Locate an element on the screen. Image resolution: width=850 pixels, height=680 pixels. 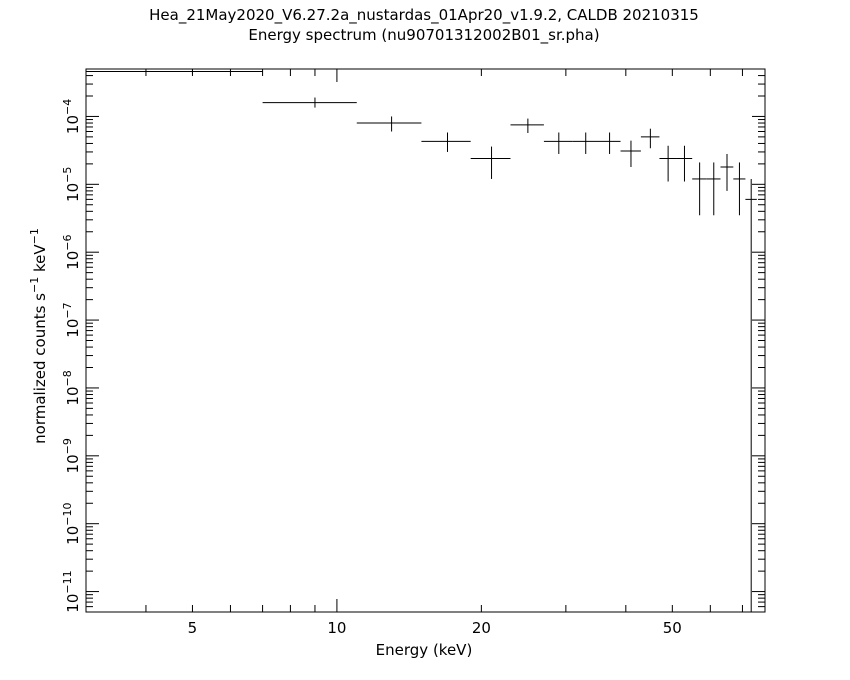
y-tick-label: 10−9 is located at coordinates (71, 455).